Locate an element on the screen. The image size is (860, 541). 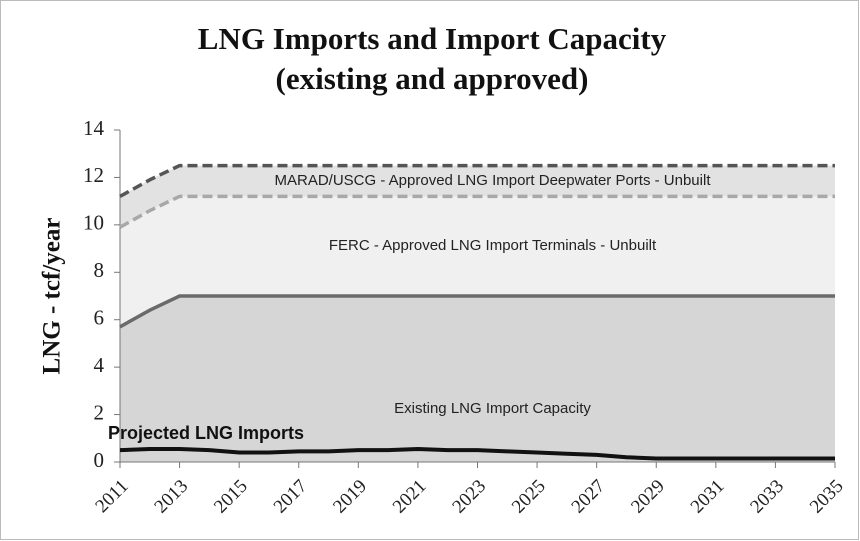
y-tick-label: 6 is located at coordinates (99, 318).